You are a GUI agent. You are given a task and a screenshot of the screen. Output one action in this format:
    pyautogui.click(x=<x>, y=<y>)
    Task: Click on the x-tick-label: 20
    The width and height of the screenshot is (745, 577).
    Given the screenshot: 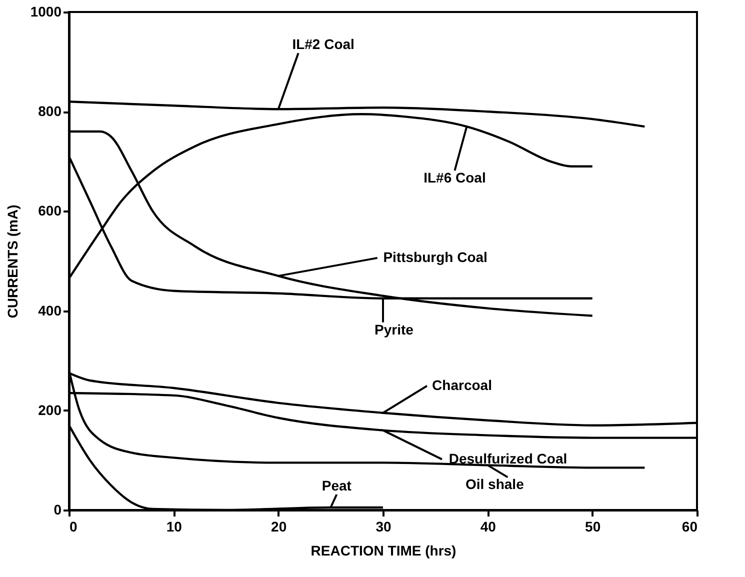 What is the action you would take?
    pyautogui.click(x=279, y=526)
    